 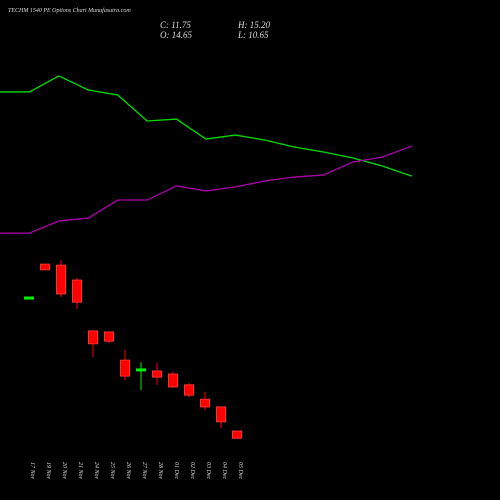 I want to click on x-tick-label: 03 Dec, so click(x=208, y=470).